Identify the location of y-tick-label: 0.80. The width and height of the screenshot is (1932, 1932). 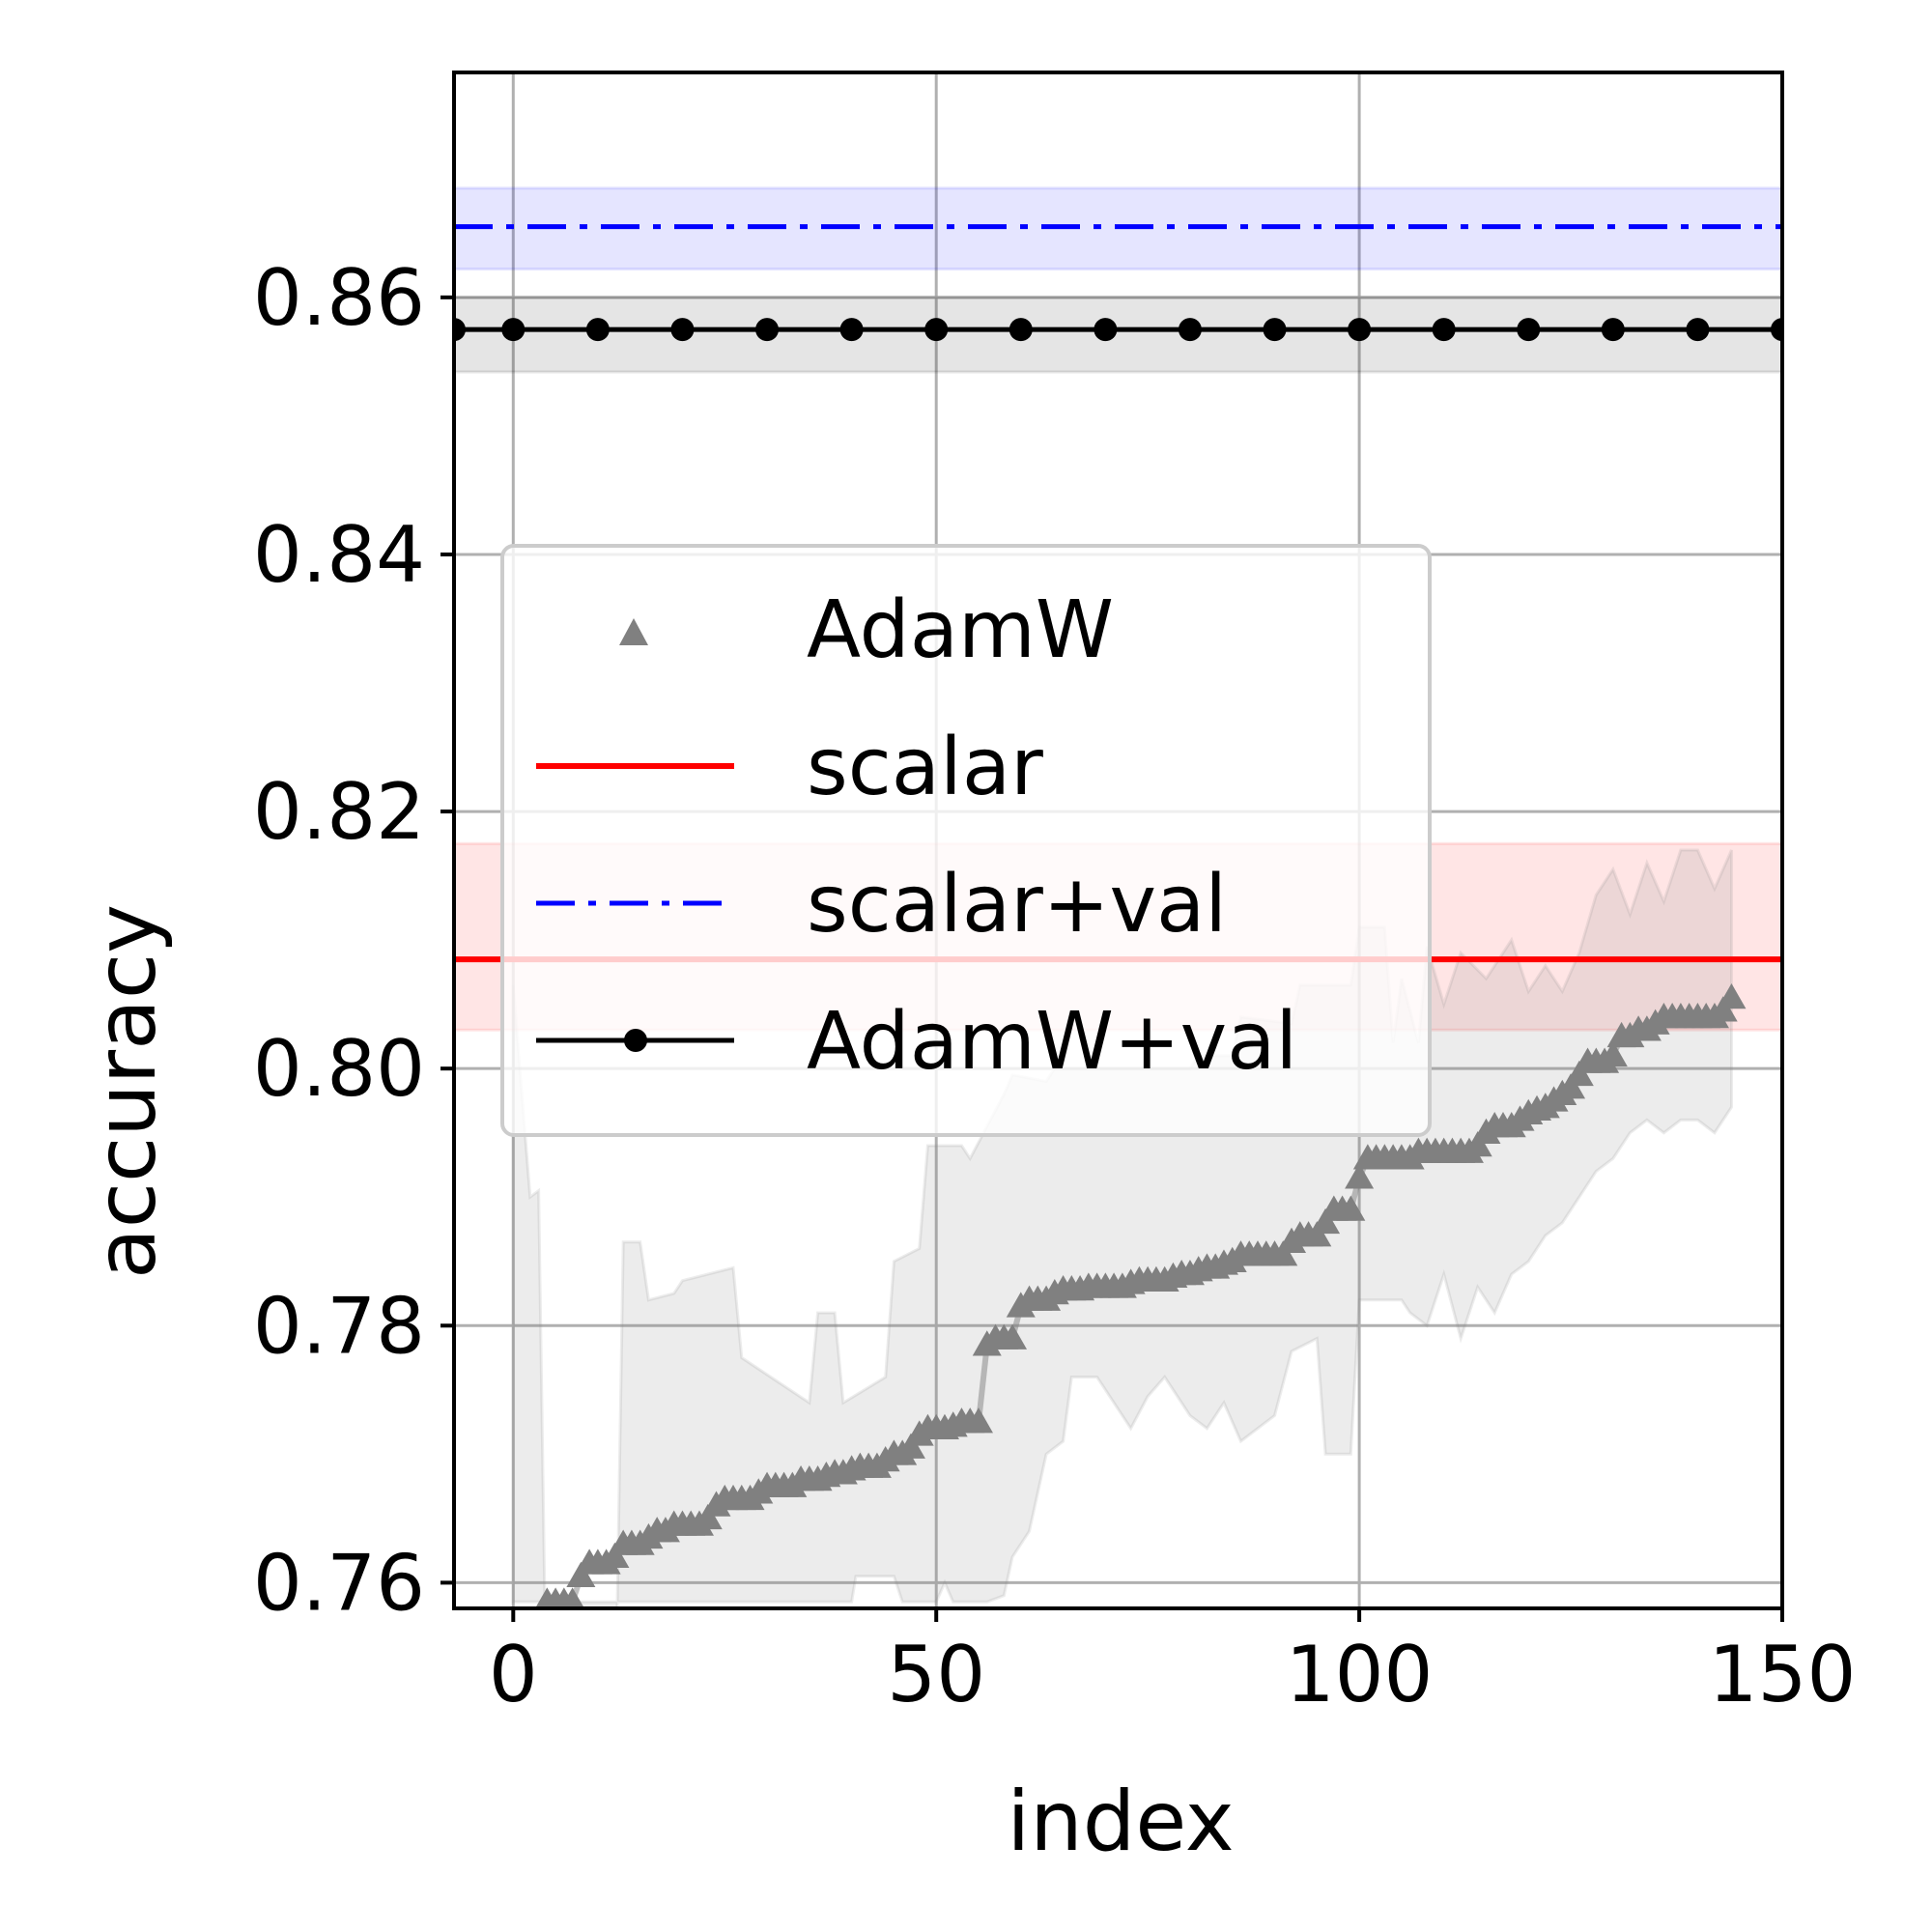
(339, 1069).